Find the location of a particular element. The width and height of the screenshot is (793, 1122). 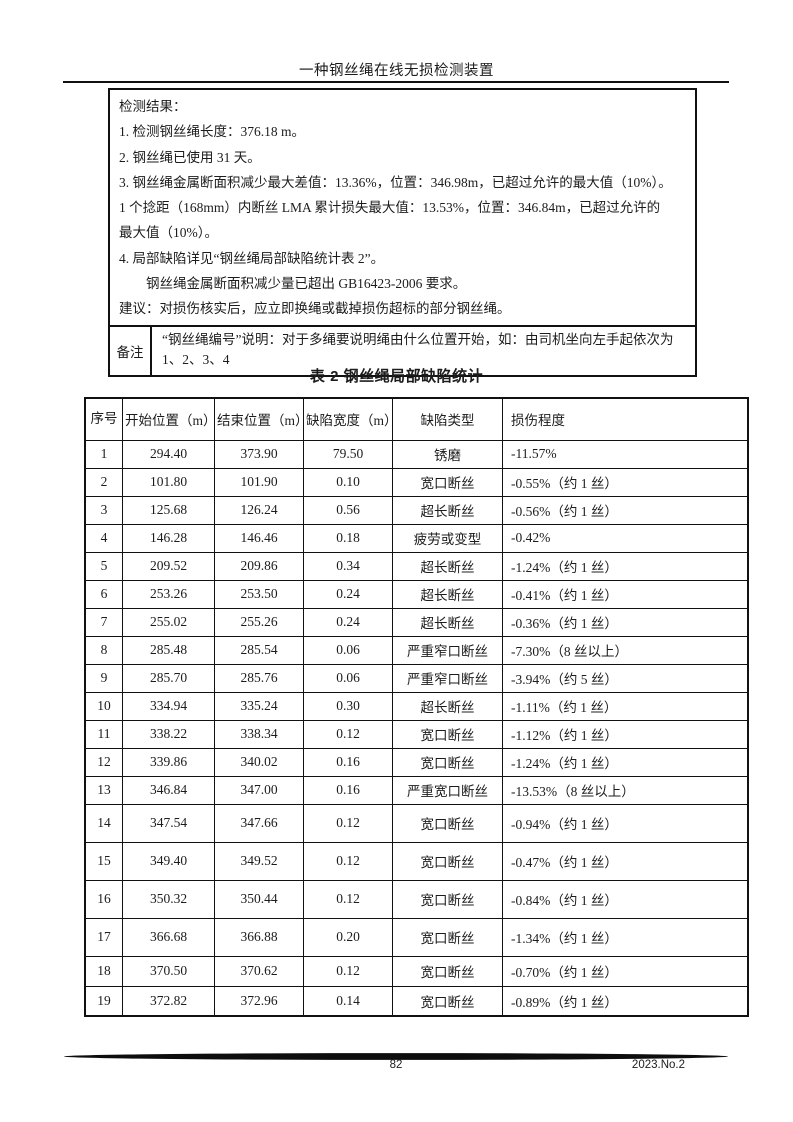

table-cell: 349.52 is located at coordinates (259, 861).